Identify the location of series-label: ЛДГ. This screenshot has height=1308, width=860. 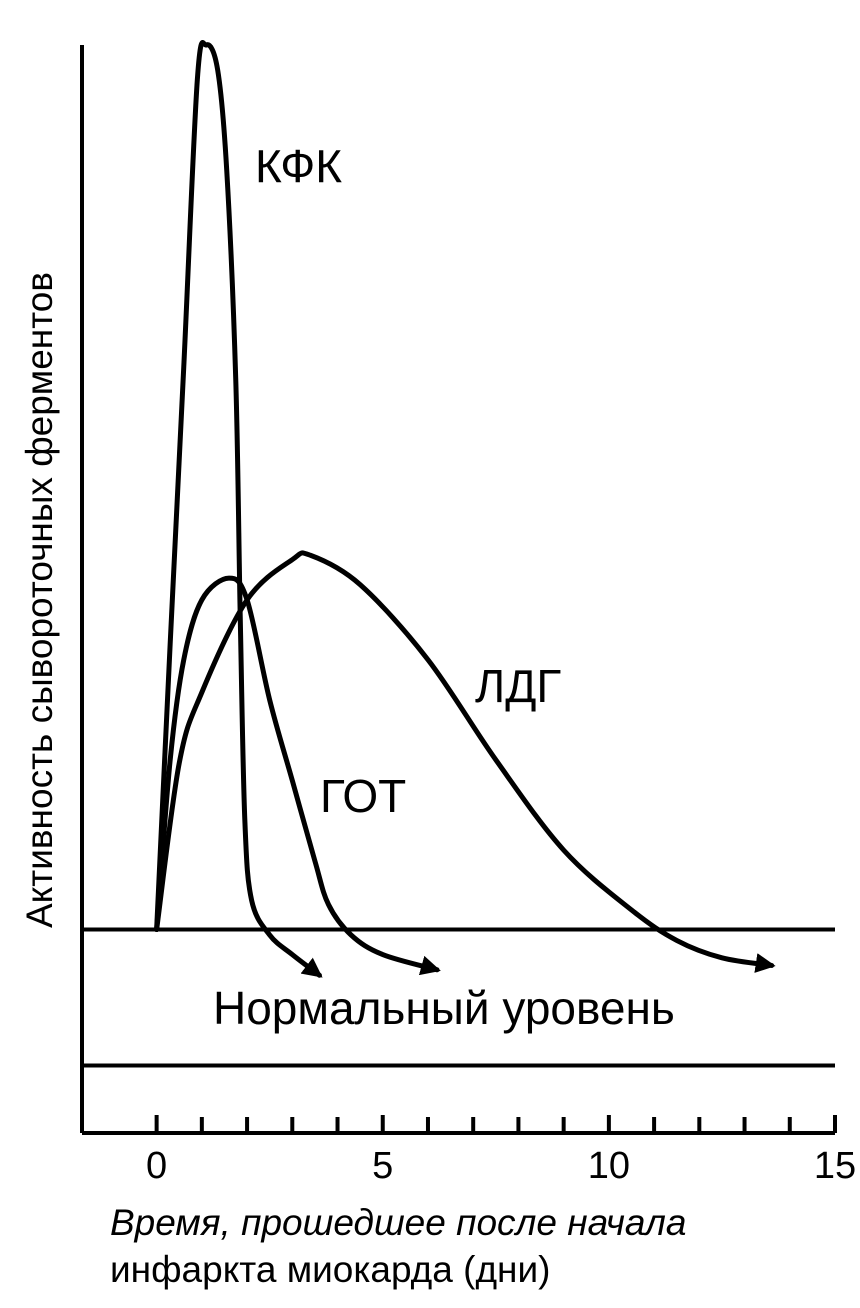
(518, 686).